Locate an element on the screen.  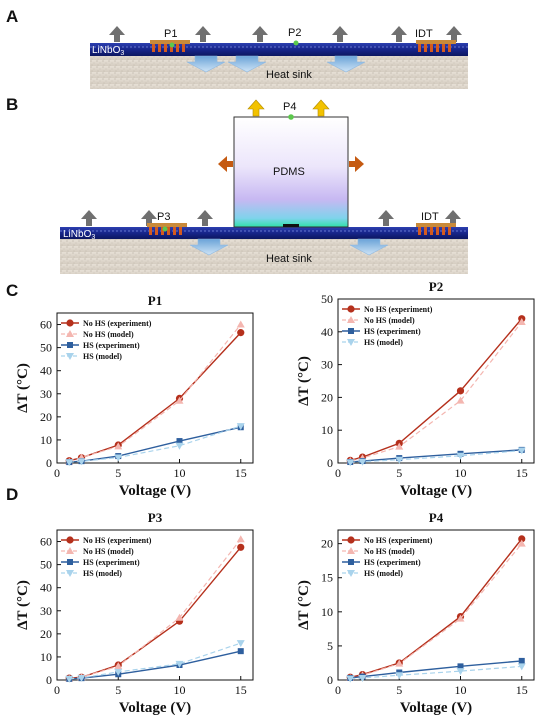
x-tick-label: 5 is located at coordinates (399, 690).